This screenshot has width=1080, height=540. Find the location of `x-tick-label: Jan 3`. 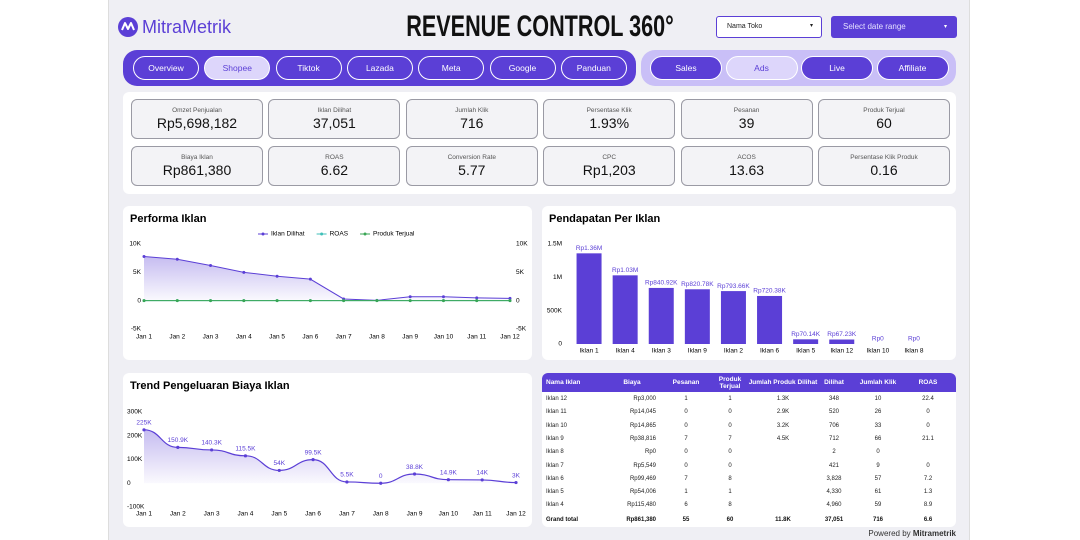

x-tick-label: Jan 3 is located at coordinates (211, 337).